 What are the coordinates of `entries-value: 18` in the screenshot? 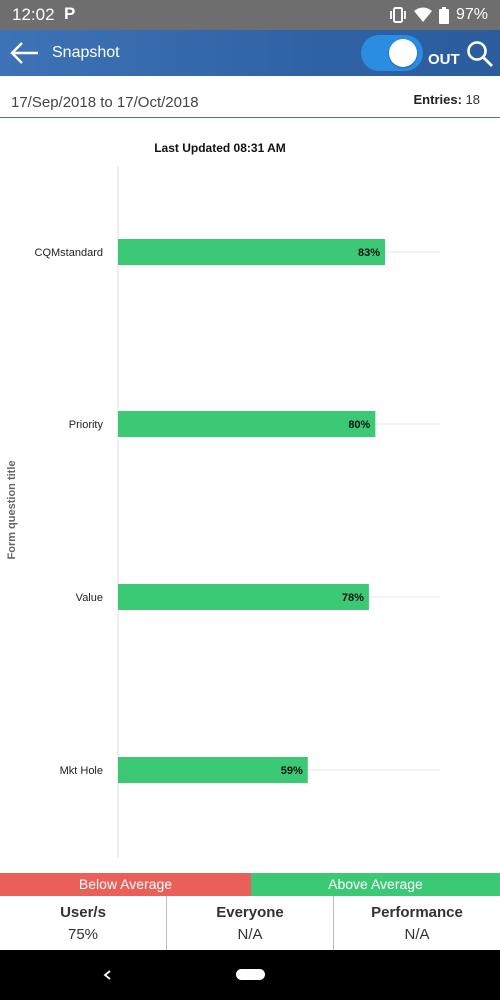 It's located at (472, 99).